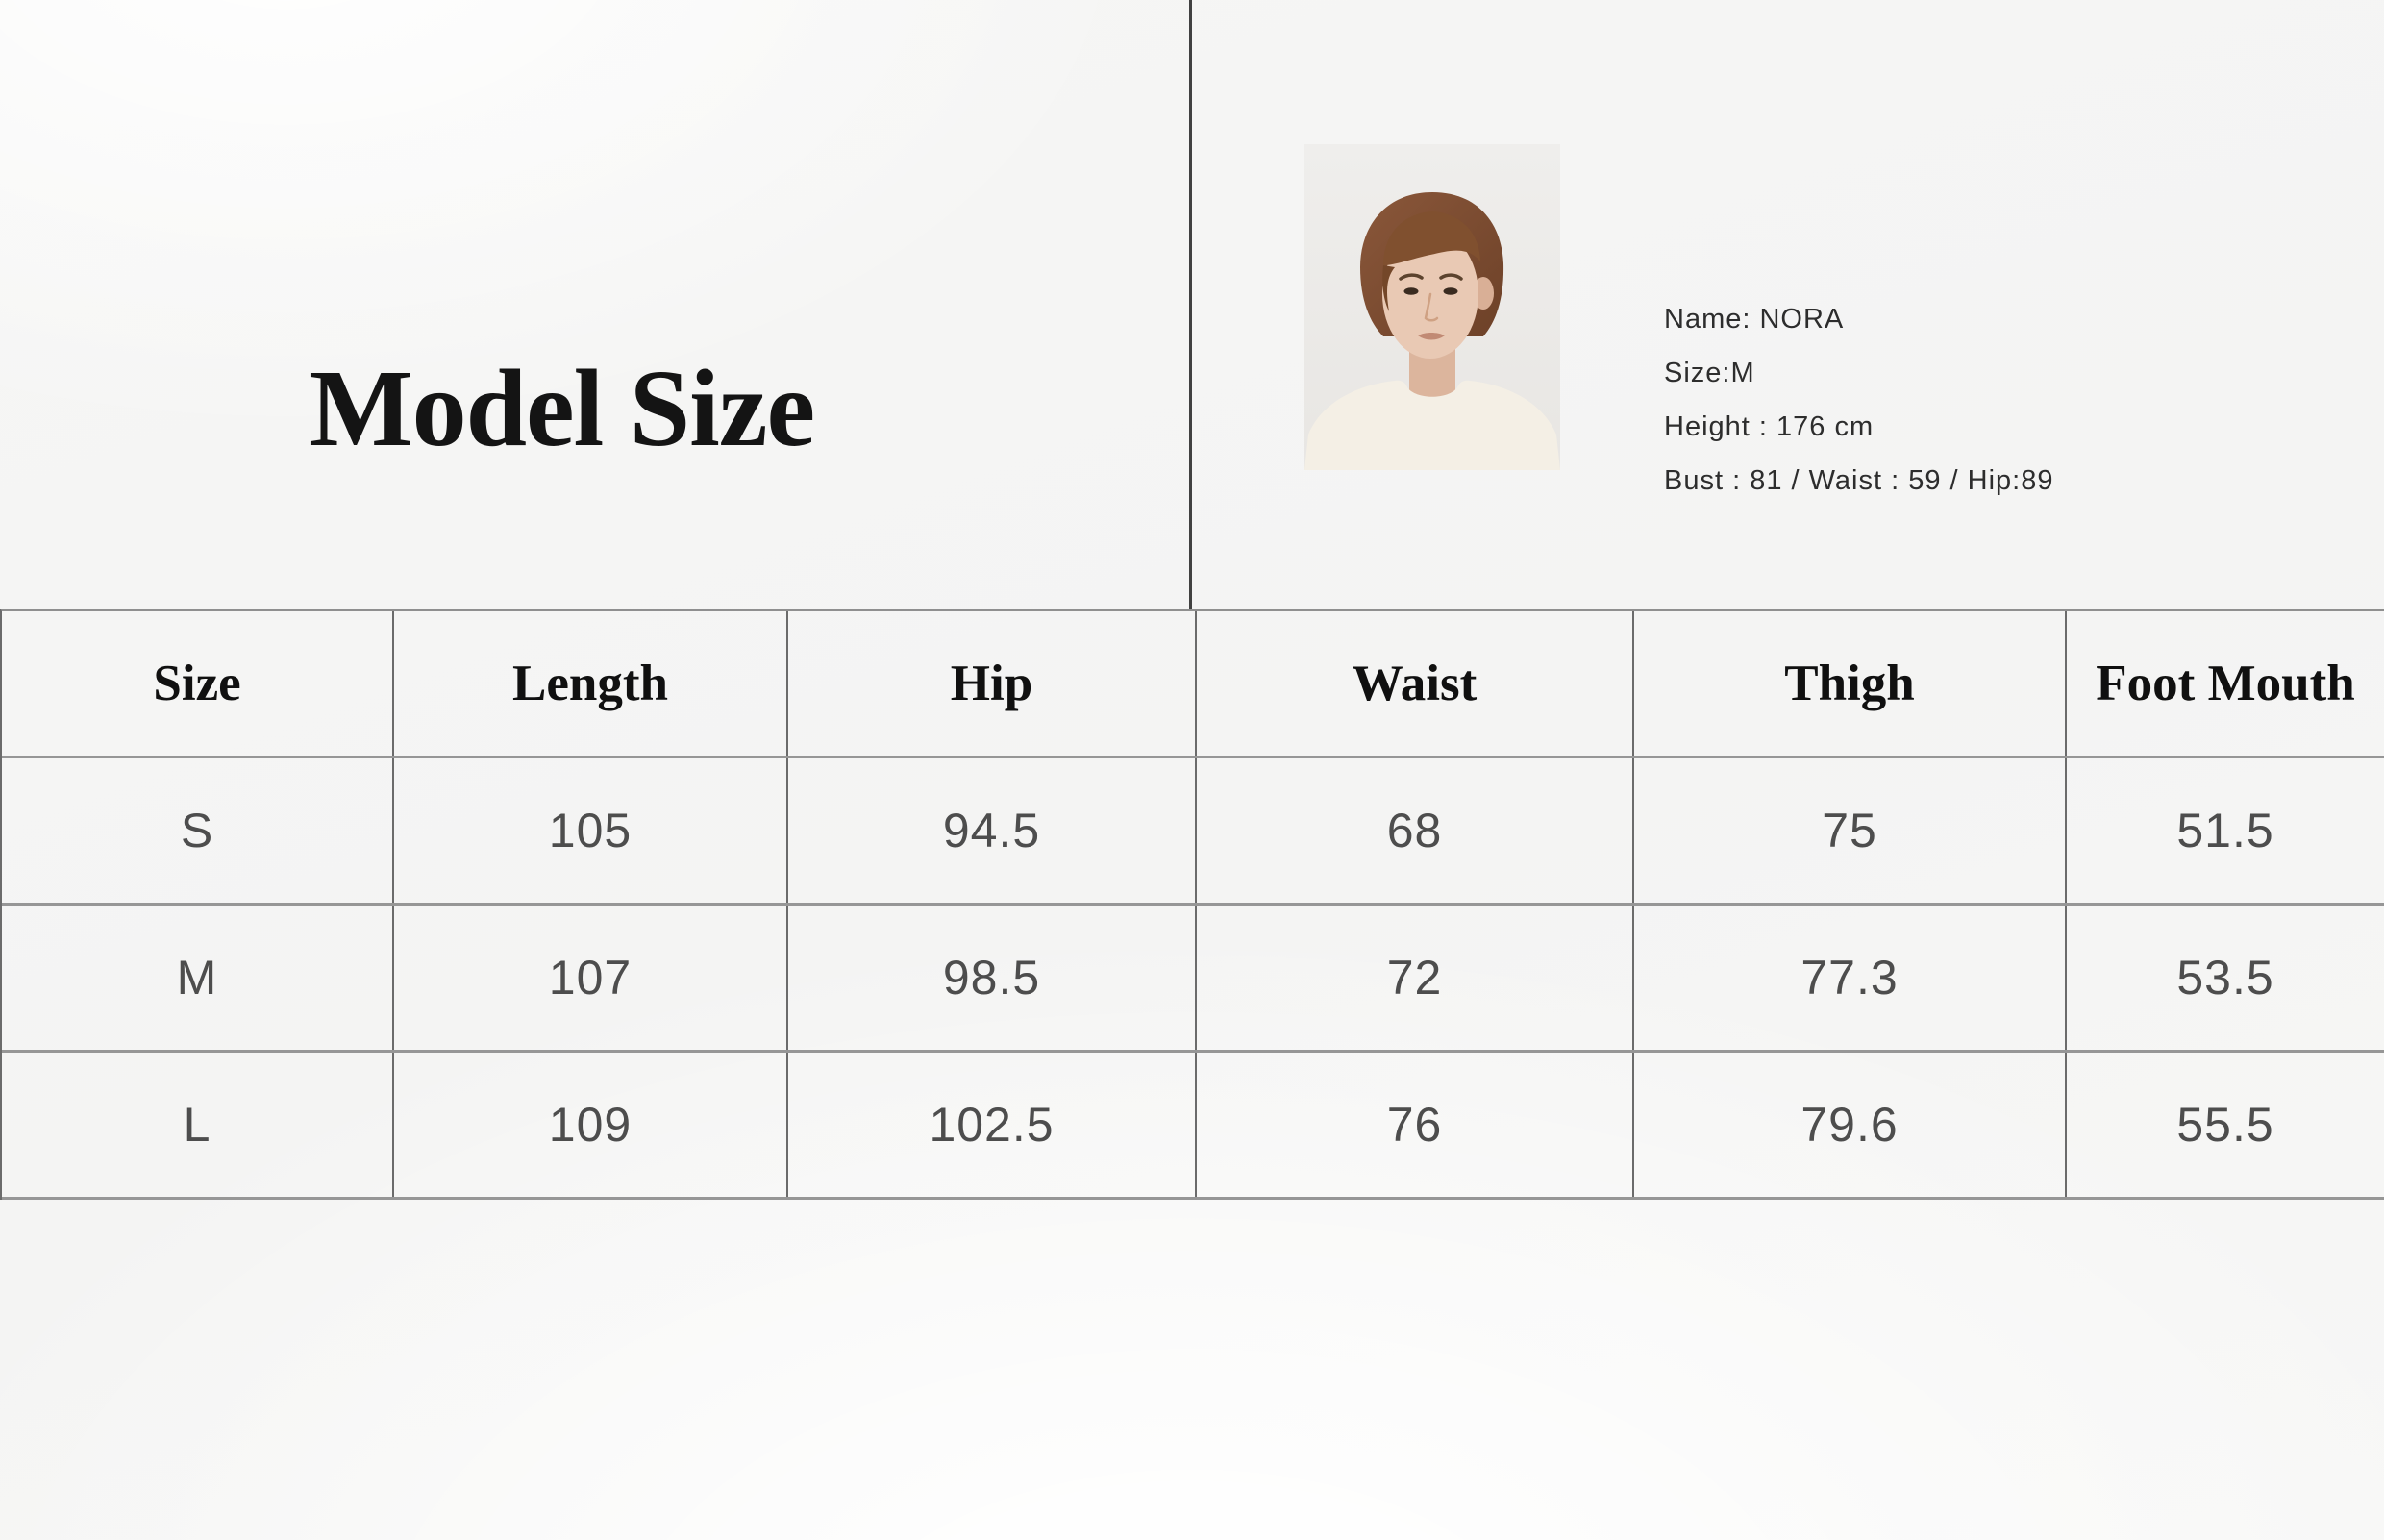 The height and width of the screenshot is (1540, 2384). I want to click on cell-length: 105, so click(591, 830).